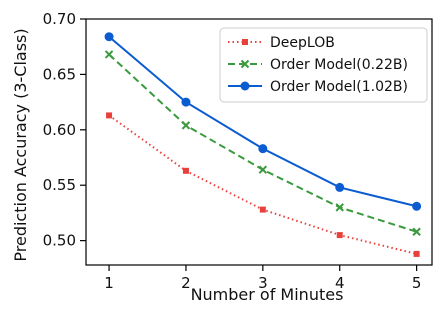  I want to click on legend-entry: DeepLOB, so click(281, 43).